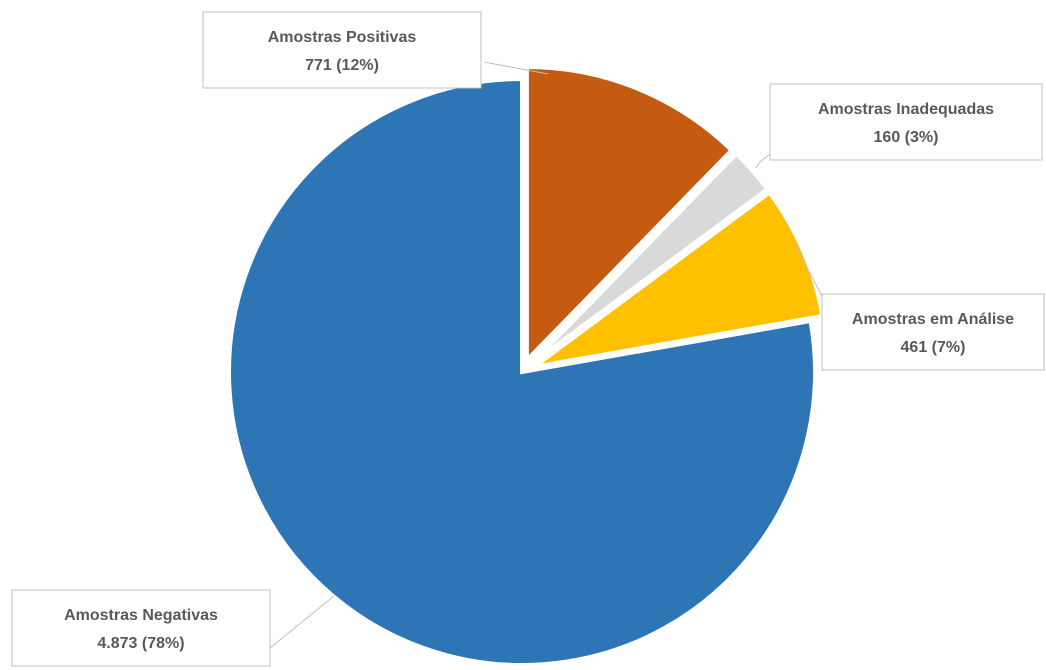 The image size is (1046, 670). I want to click on data-label: Amostras Positivas 771 (12%), so click(342, 50).